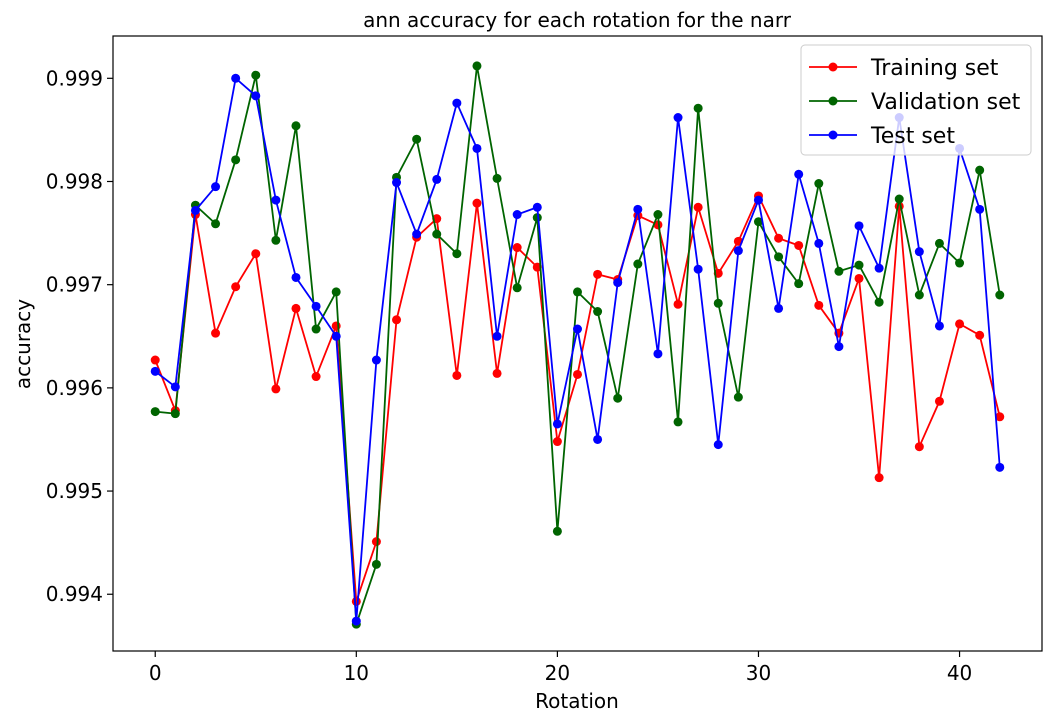 This screenshot has height=723, width=1051. What do you see at coordinates (934, 68) in the screenshot?
I see `legend-label: Training set` at bounding box center [934, 68].